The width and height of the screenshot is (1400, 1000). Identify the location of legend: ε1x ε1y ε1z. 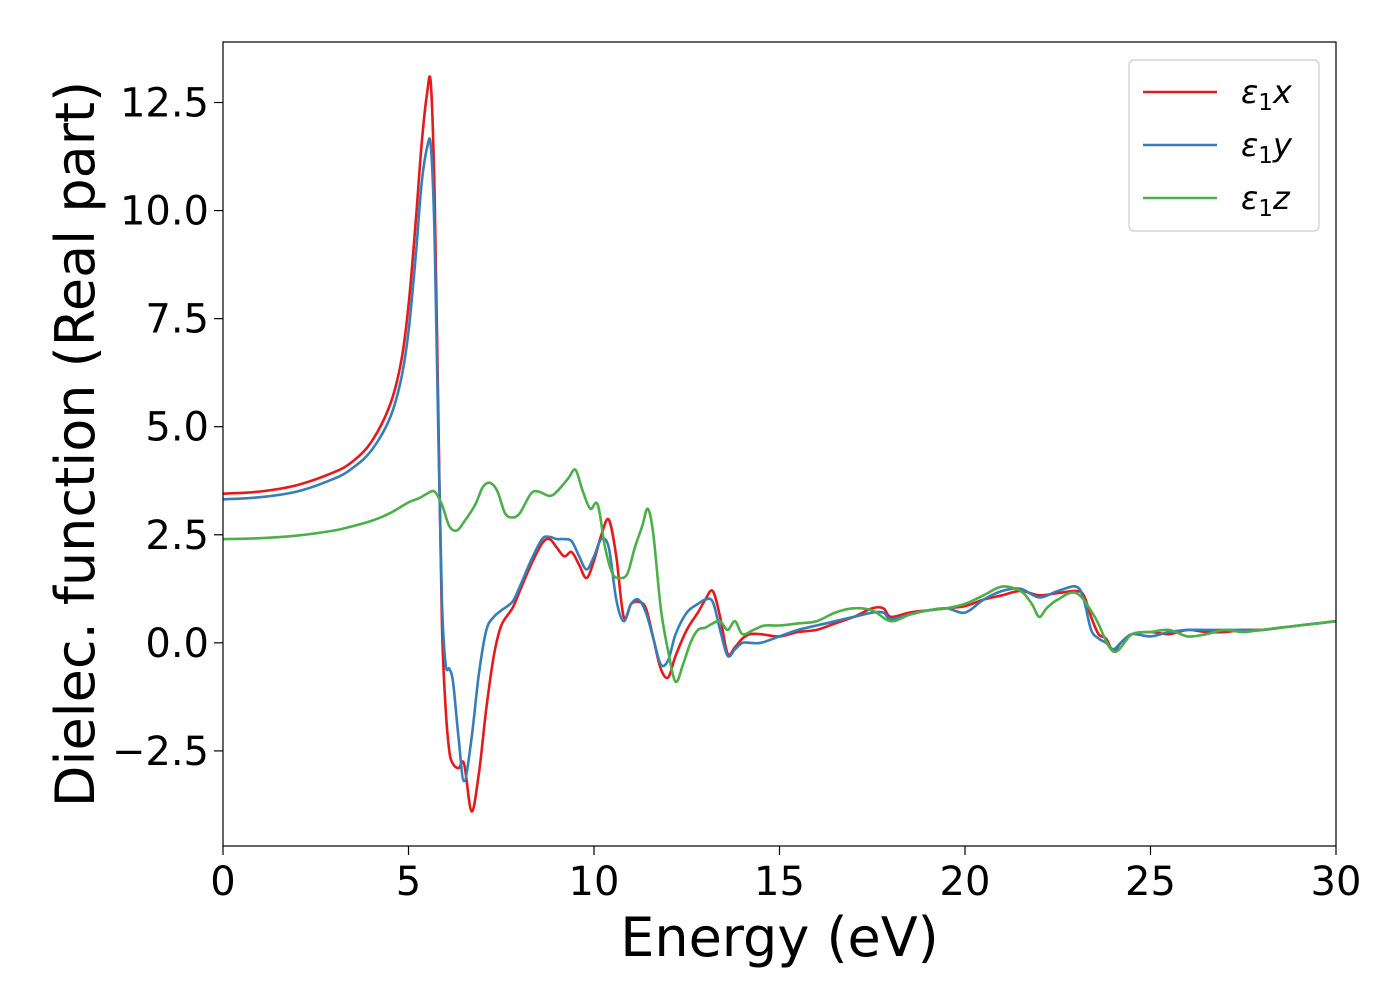
(1224, 145).